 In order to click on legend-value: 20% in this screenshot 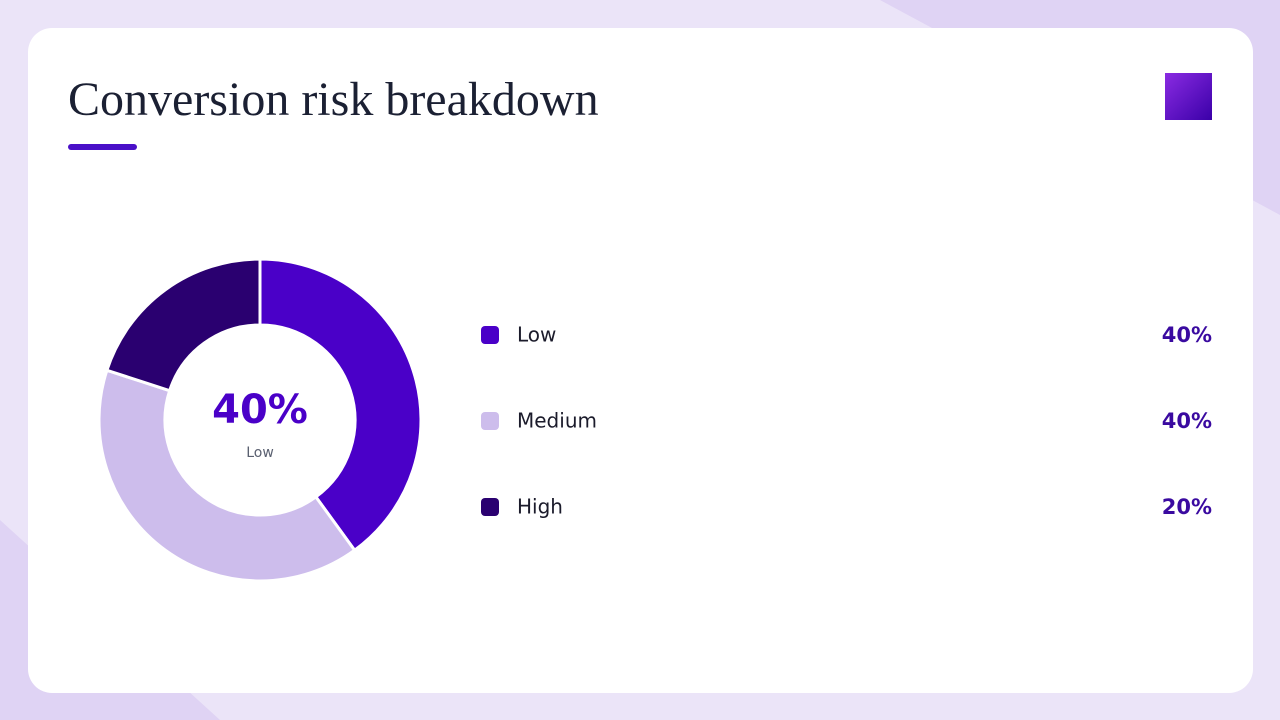, I will do `click(1187, 507)`.